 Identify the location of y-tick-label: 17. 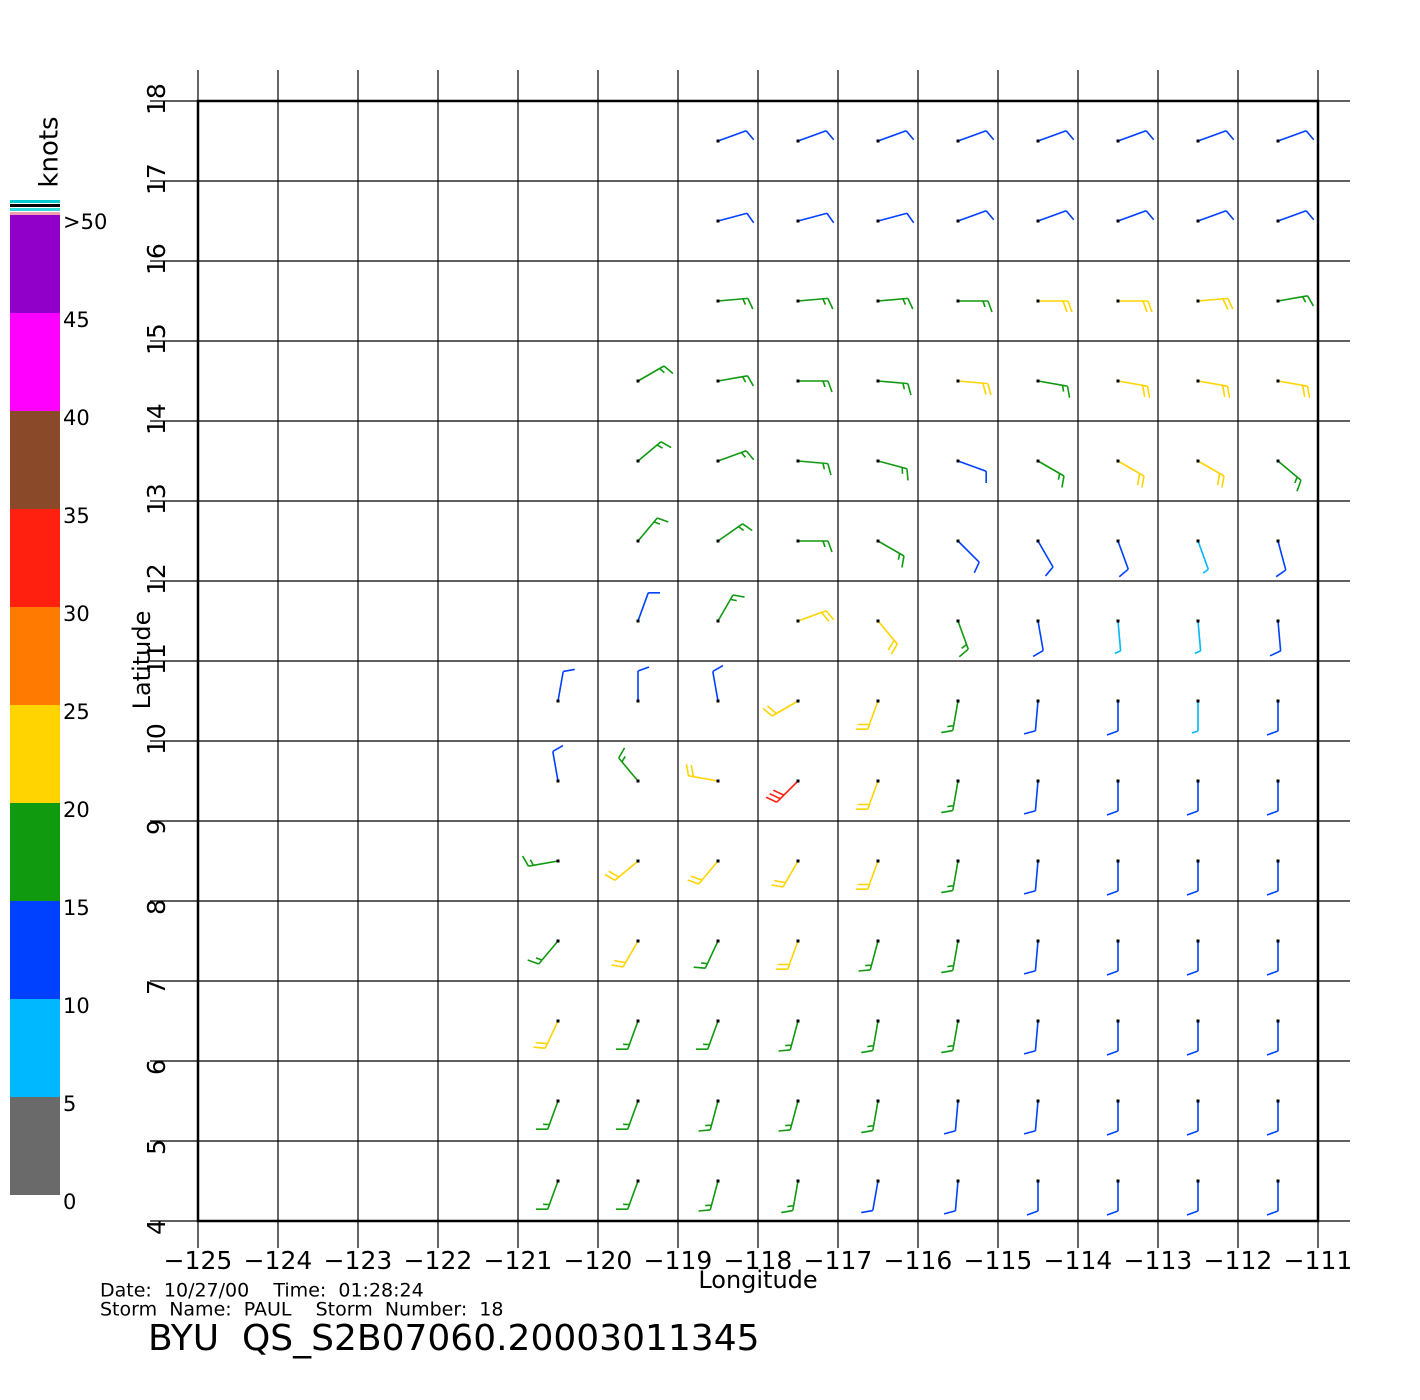
(156, 179).